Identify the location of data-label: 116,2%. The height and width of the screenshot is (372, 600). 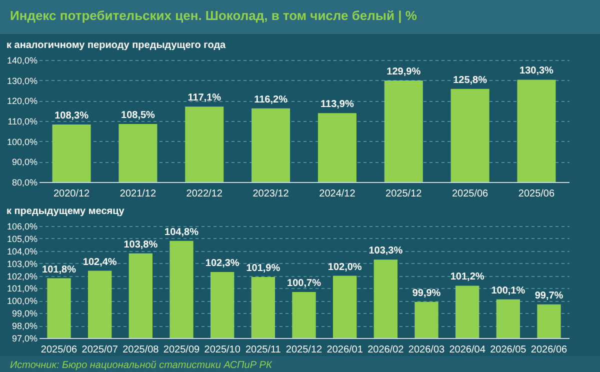
(271, 100).